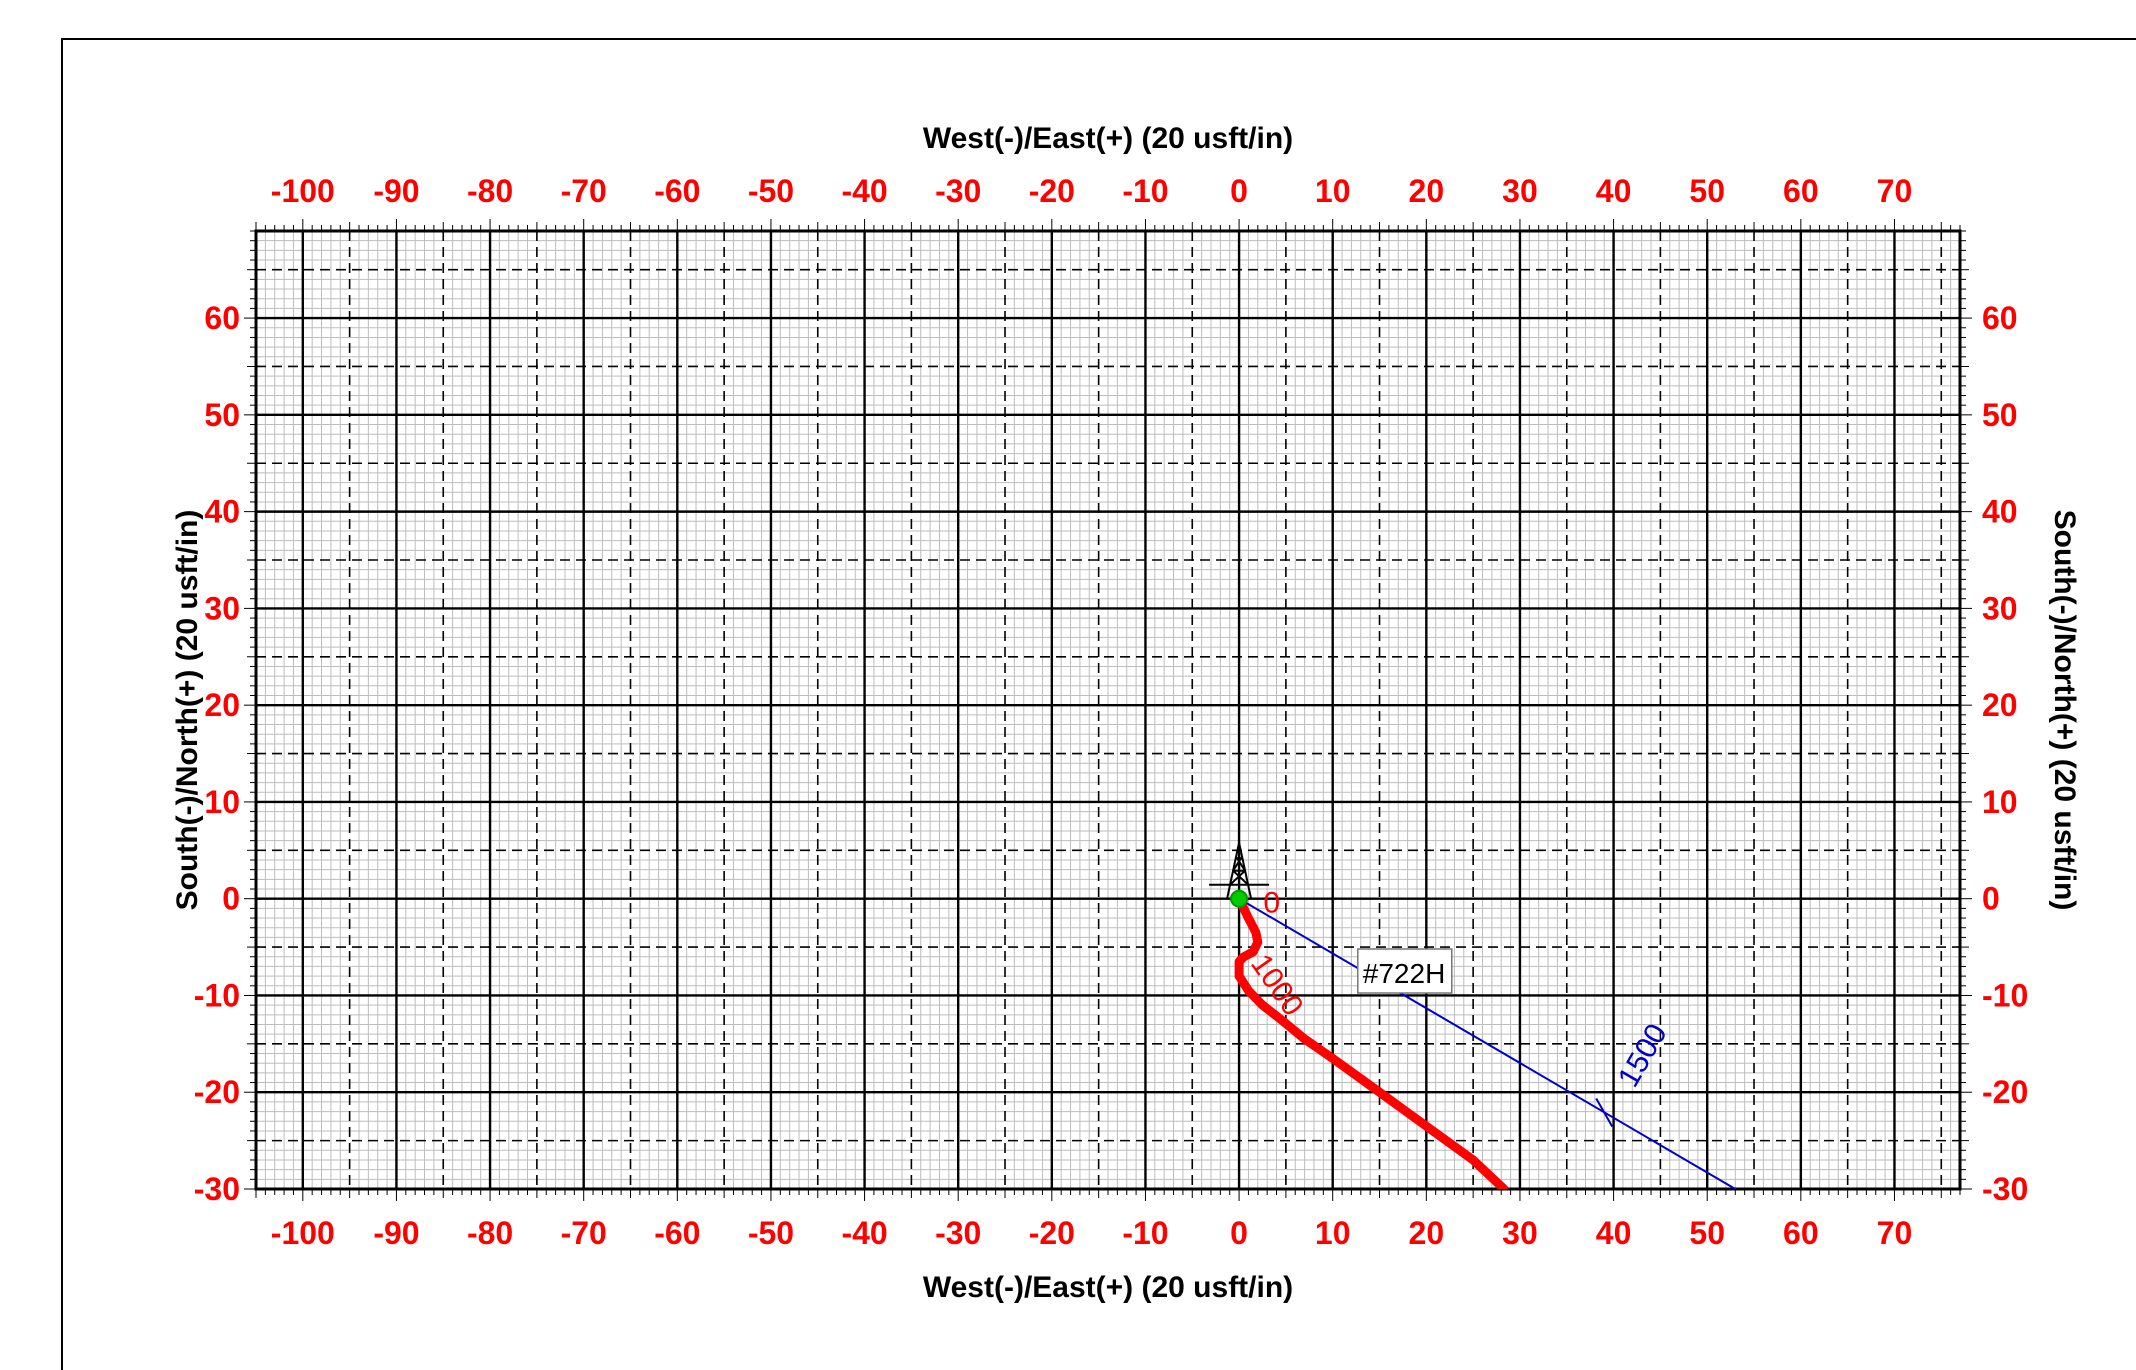 The image size is (2136, 1370). Describe the element at coordinates (1520, 1233) in the screenshot. I see `x-tick-label-bottom: 30` at that location.